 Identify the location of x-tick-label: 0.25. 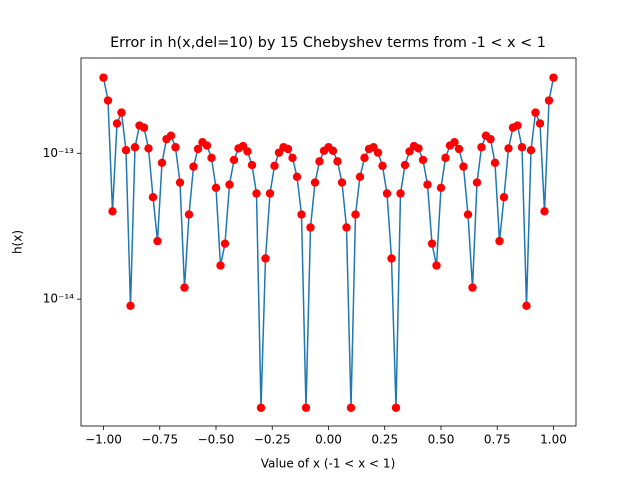
(384, 440).